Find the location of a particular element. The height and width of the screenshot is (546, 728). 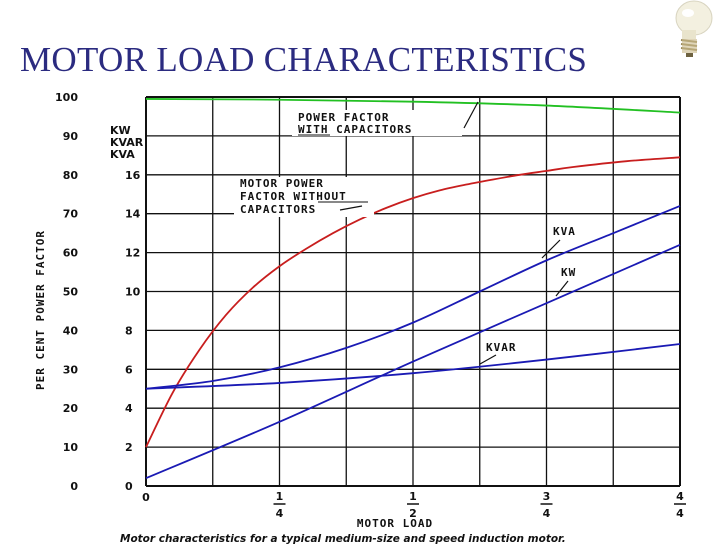

y2-tick-label: 0 is located at coordinates (129, 486).